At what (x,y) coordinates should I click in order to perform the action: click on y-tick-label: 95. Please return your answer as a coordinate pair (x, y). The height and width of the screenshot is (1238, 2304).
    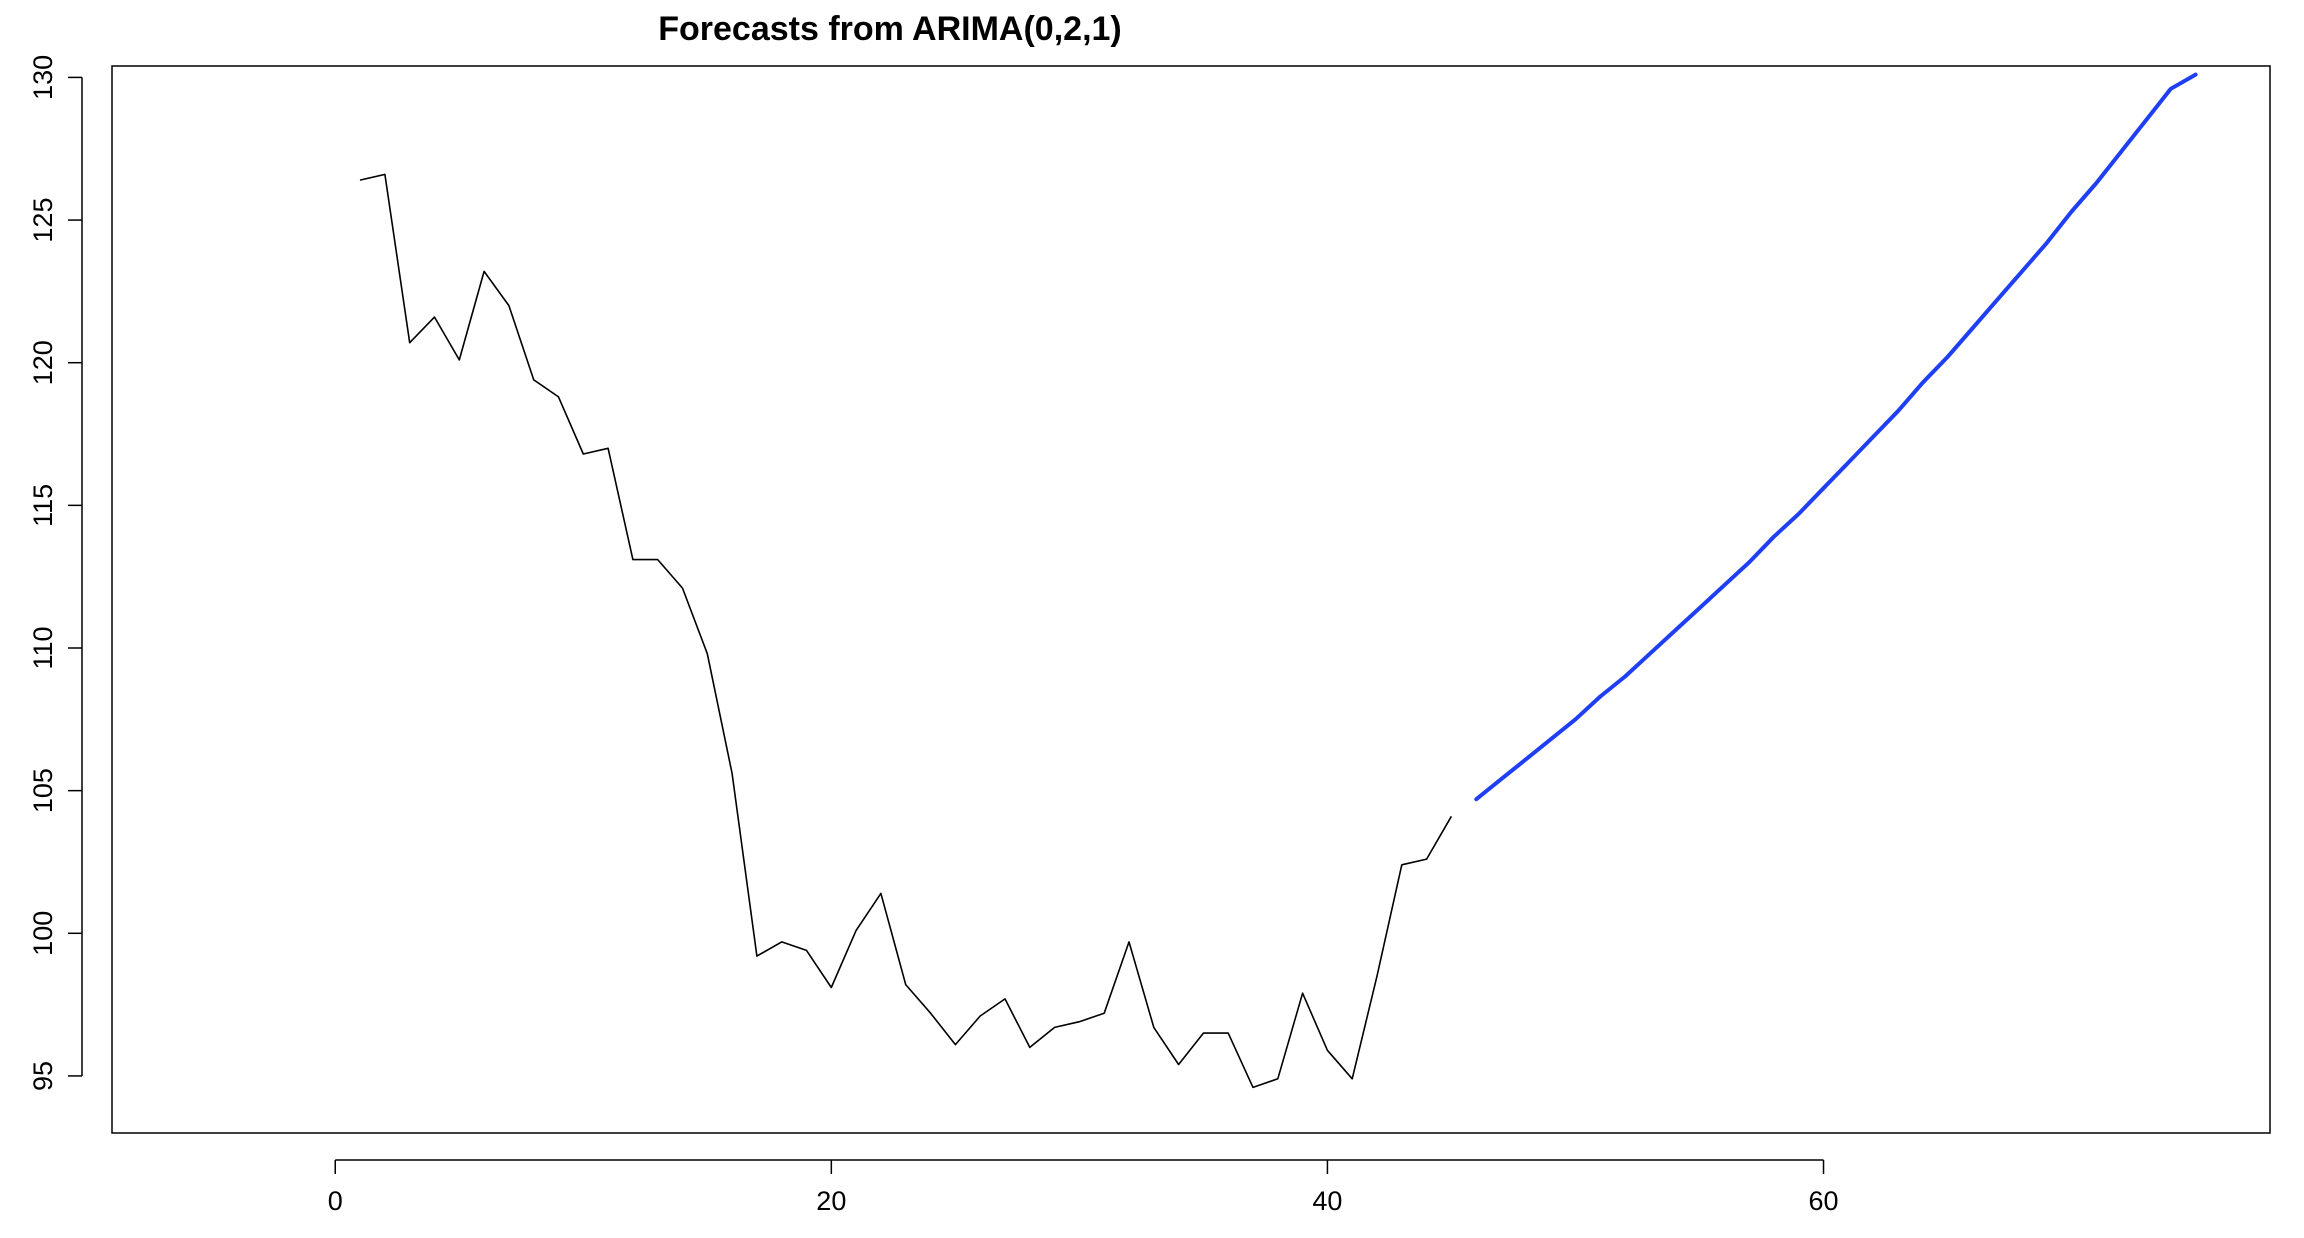
    Looking at the image, I should click on (43, 1076).